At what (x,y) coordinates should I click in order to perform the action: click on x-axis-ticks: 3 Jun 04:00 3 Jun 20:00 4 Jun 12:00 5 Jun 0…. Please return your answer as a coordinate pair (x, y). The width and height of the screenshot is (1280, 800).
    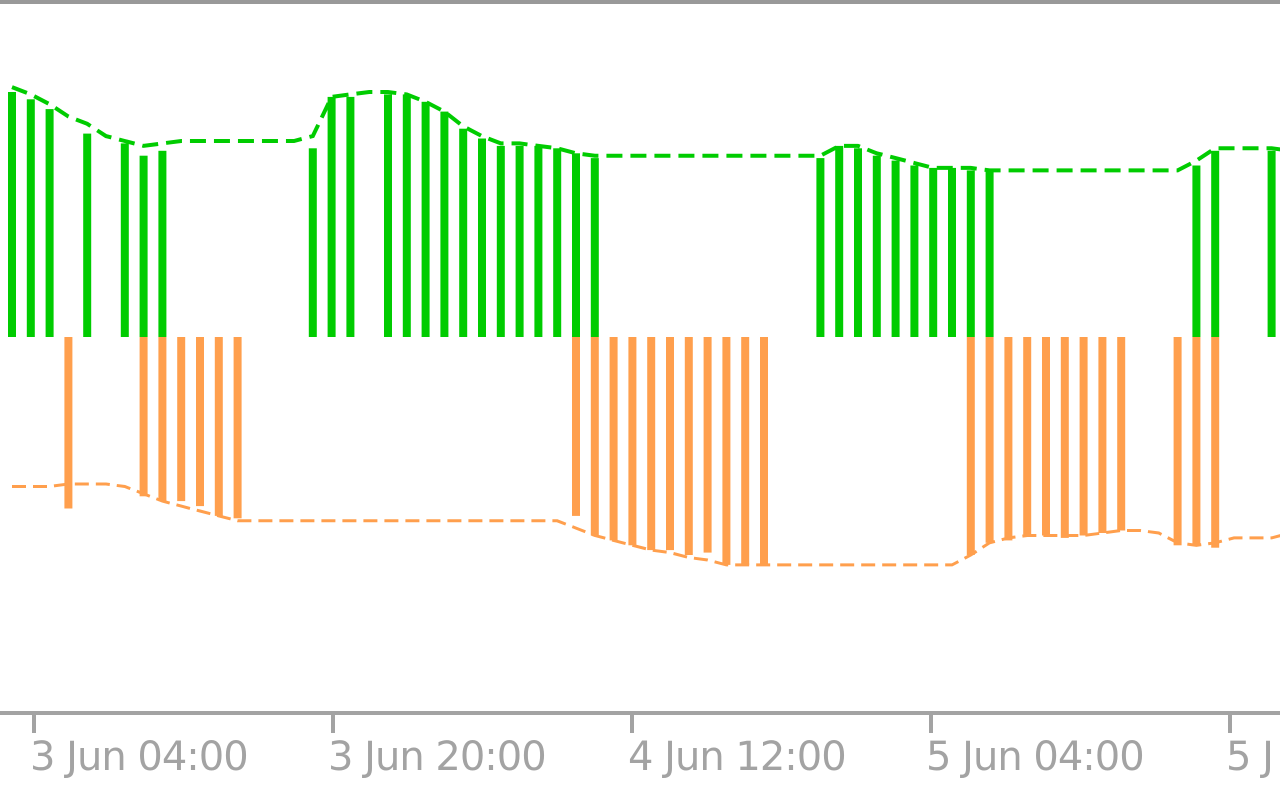
    Looking at the image, I should click on (652, 746).